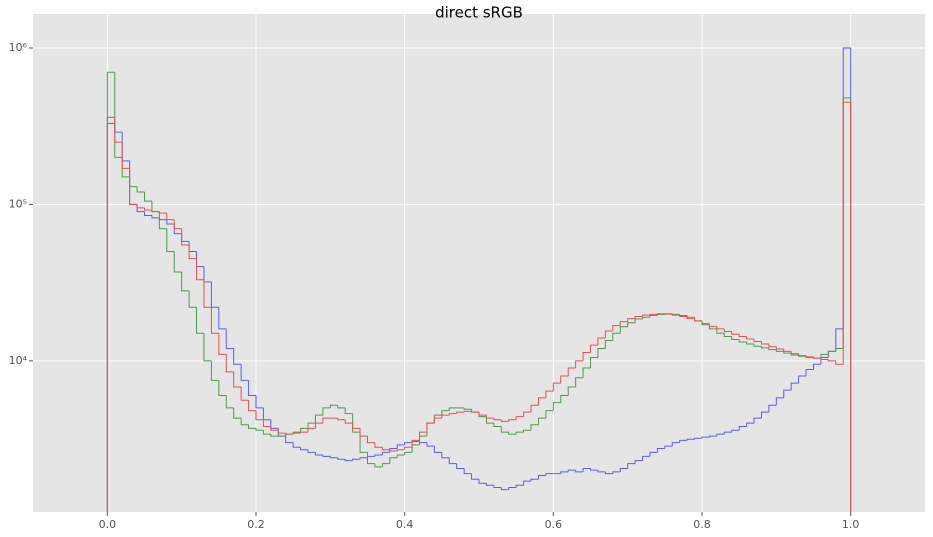  What do you see at coordinates (405, 524) in the screenshot?
I see `x-tick-label: 0.4` at bounding box center [405, 524].